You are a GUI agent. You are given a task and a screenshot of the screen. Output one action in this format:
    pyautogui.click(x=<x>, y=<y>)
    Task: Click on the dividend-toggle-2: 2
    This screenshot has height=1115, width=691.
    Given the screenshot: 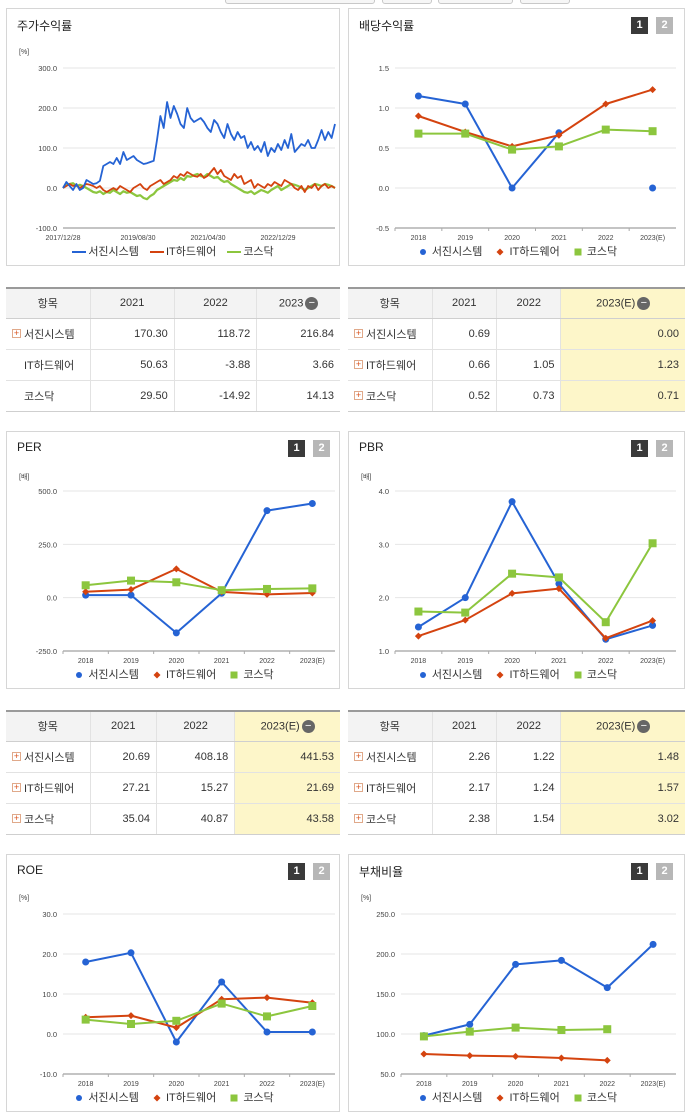 What is the action you would take?
    pyautogui.click(x=664, y=25)
    